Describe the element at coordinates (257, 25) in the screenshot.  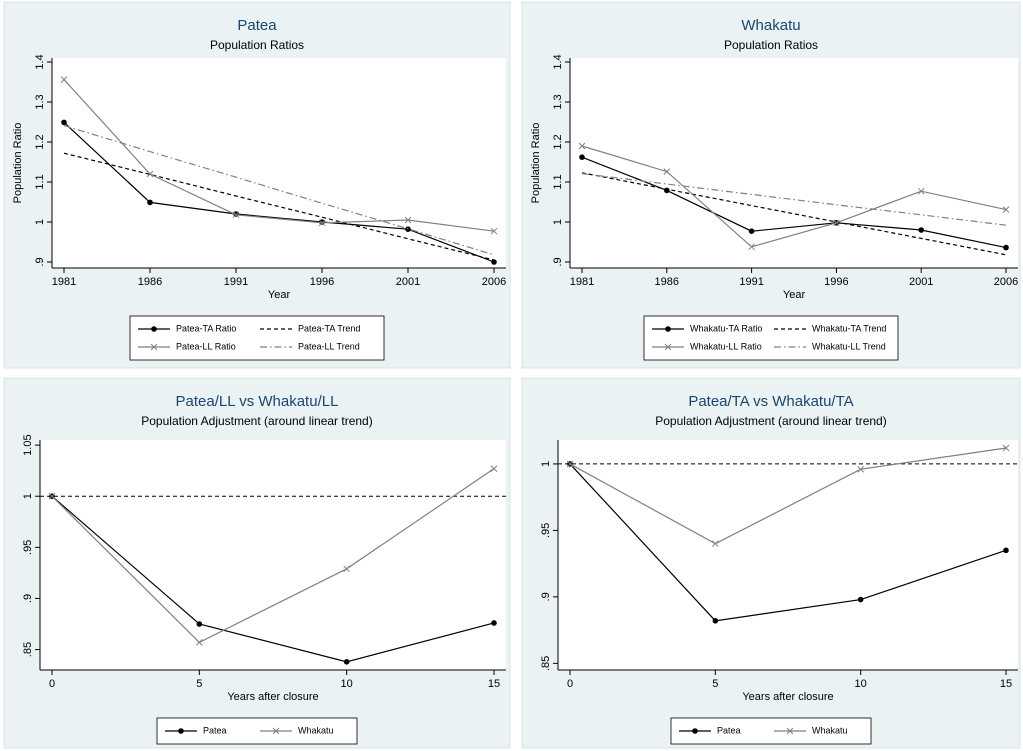
I see `chart-title: Patea` at that location.